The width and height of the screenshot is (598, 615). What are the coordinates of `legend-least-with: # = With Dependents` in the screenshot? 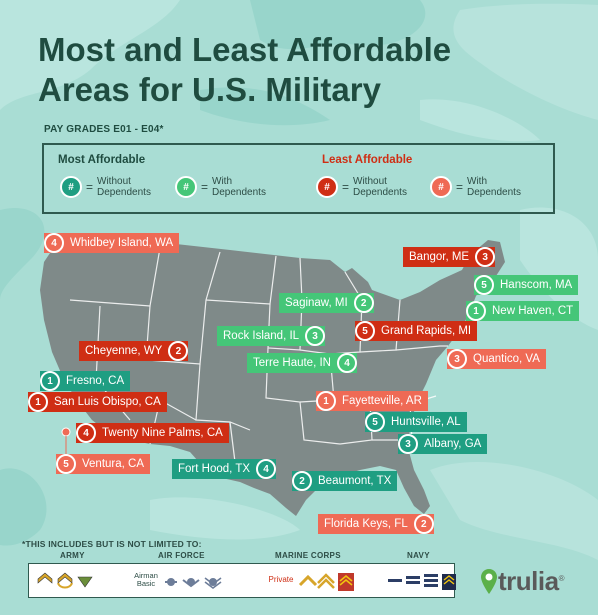 It's located at (475, 187).